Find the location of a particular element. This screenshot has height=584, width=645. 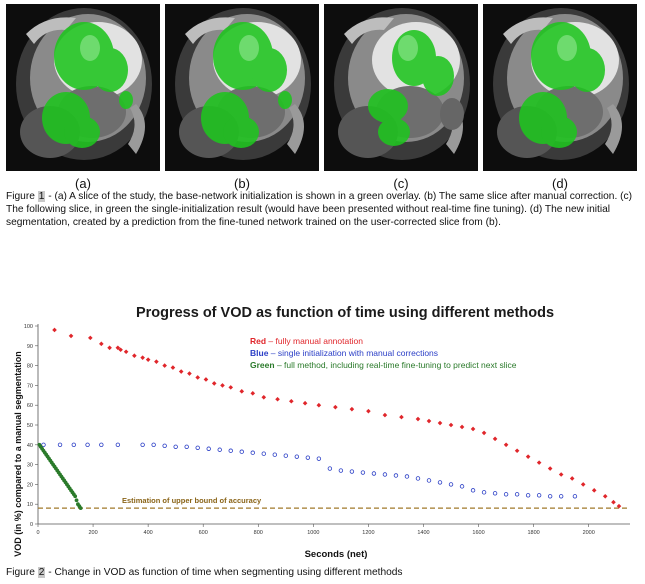

y-tick-label: 30 is located at coordinates (30, 466).